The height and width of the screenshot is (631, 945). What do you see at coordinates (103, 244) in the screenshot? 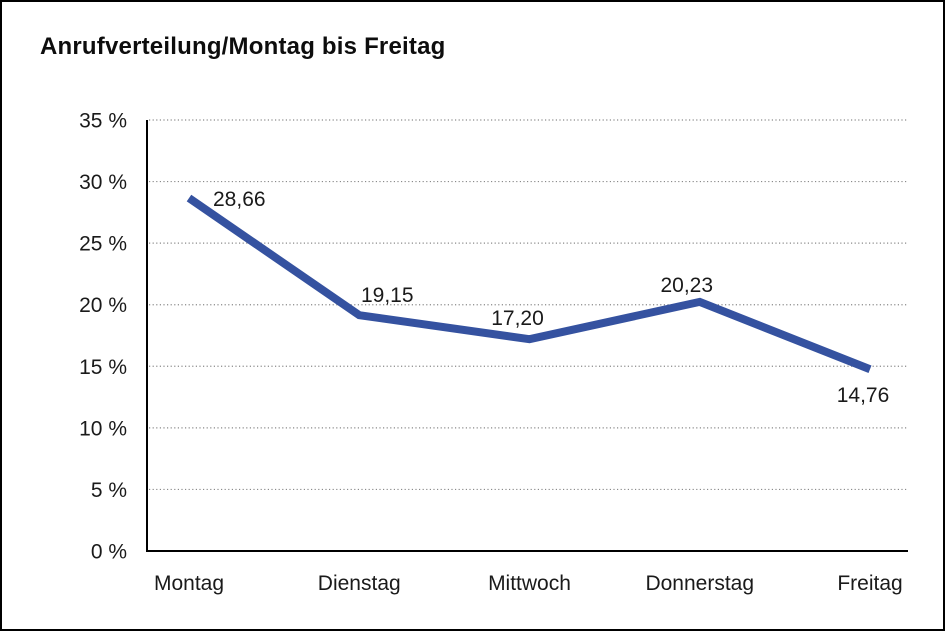
I see `y-axis-tick-label: 25 %` at bounding box center [103, 244].